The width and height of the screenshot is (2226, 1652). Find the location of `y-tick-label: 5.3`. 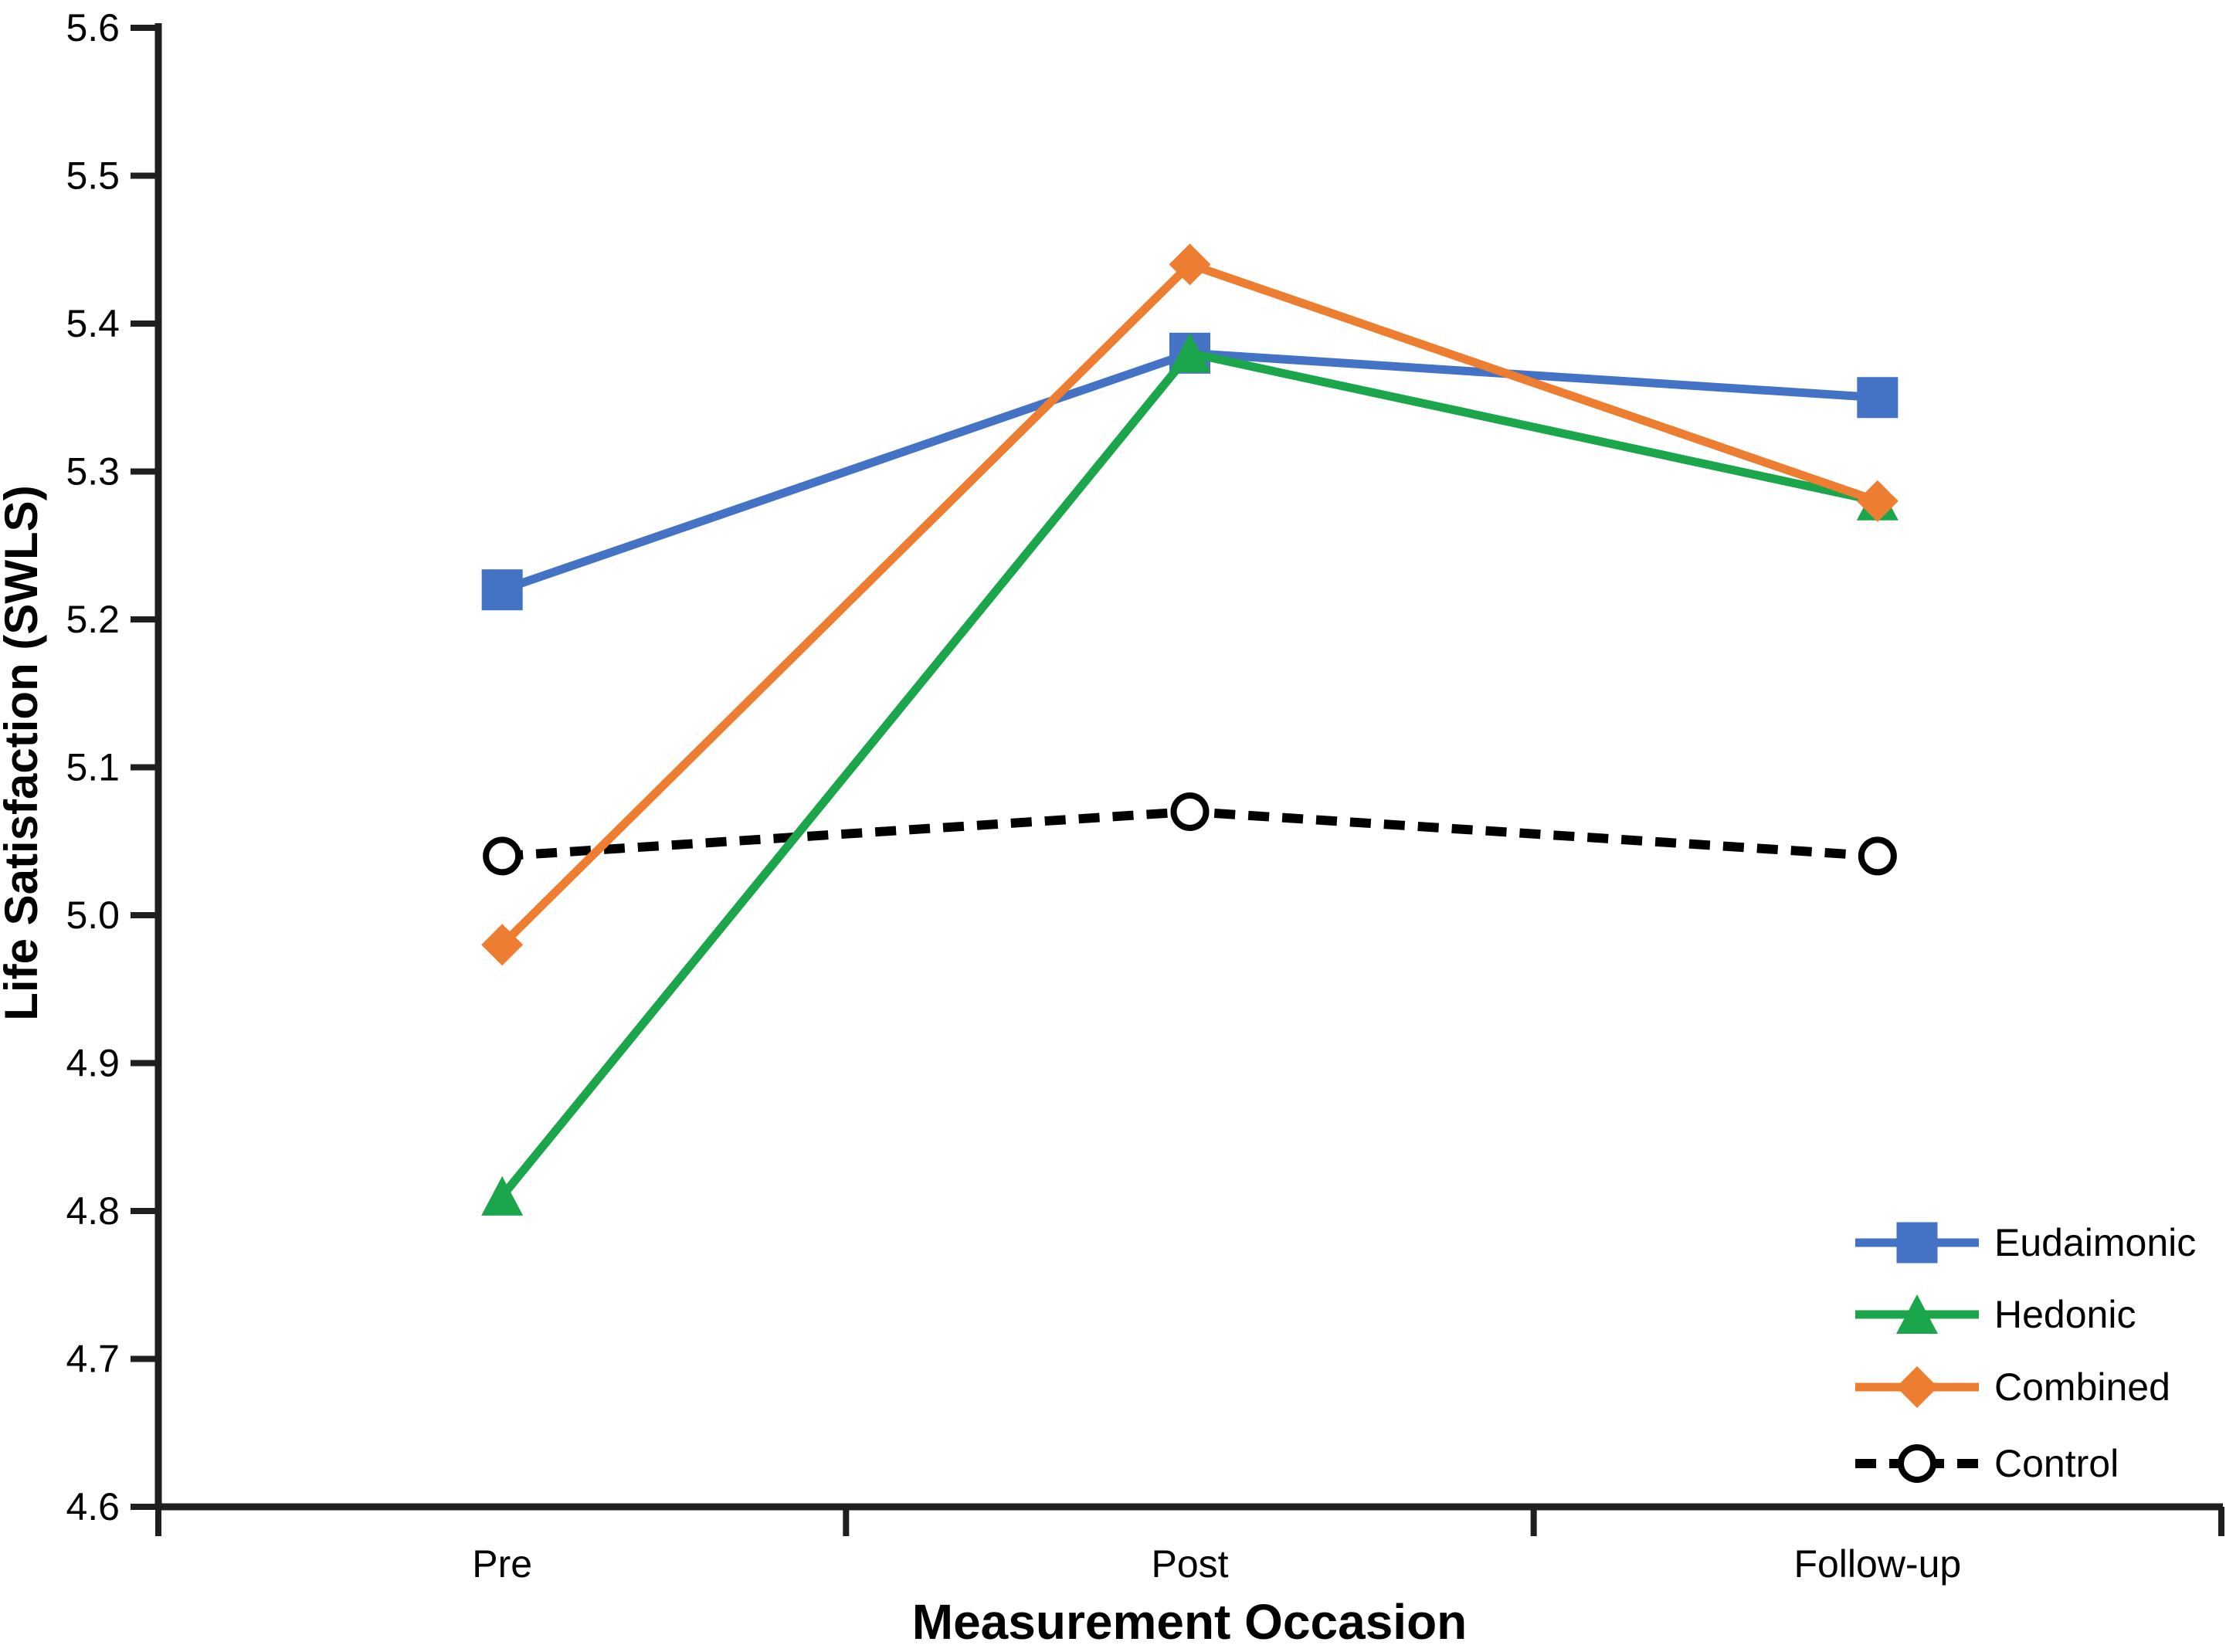

y-tick-label: 5.3 is located at coordinates (93, 472).